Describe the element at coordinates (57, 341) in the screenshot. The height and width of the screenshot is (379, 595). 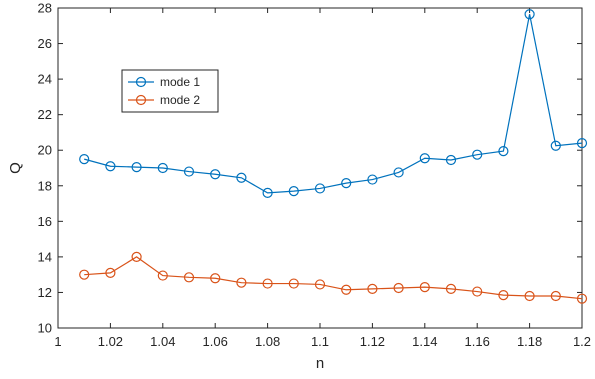
I see `x-tick-label: 1` at that location.